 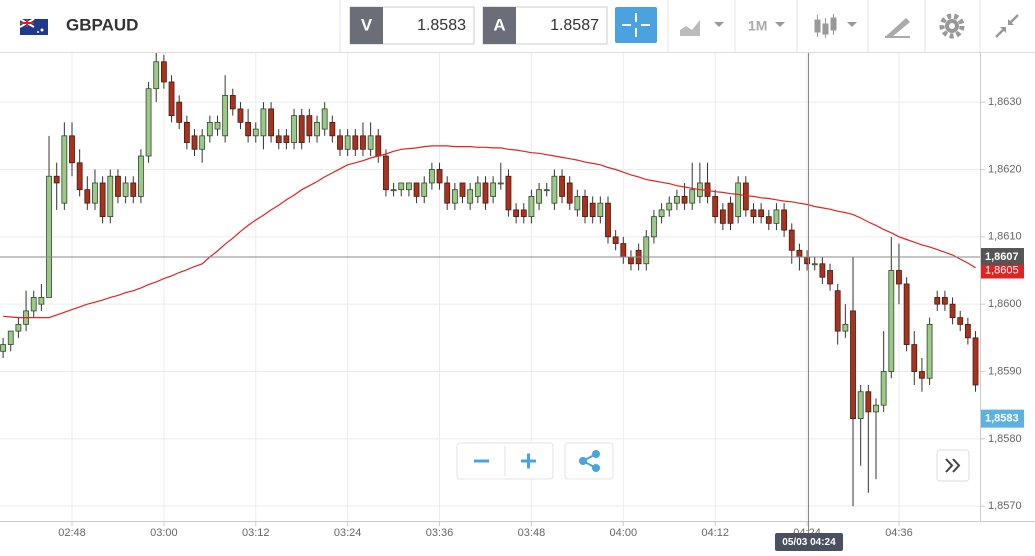 I want to click on settings-button, so click(x=952, y=26).